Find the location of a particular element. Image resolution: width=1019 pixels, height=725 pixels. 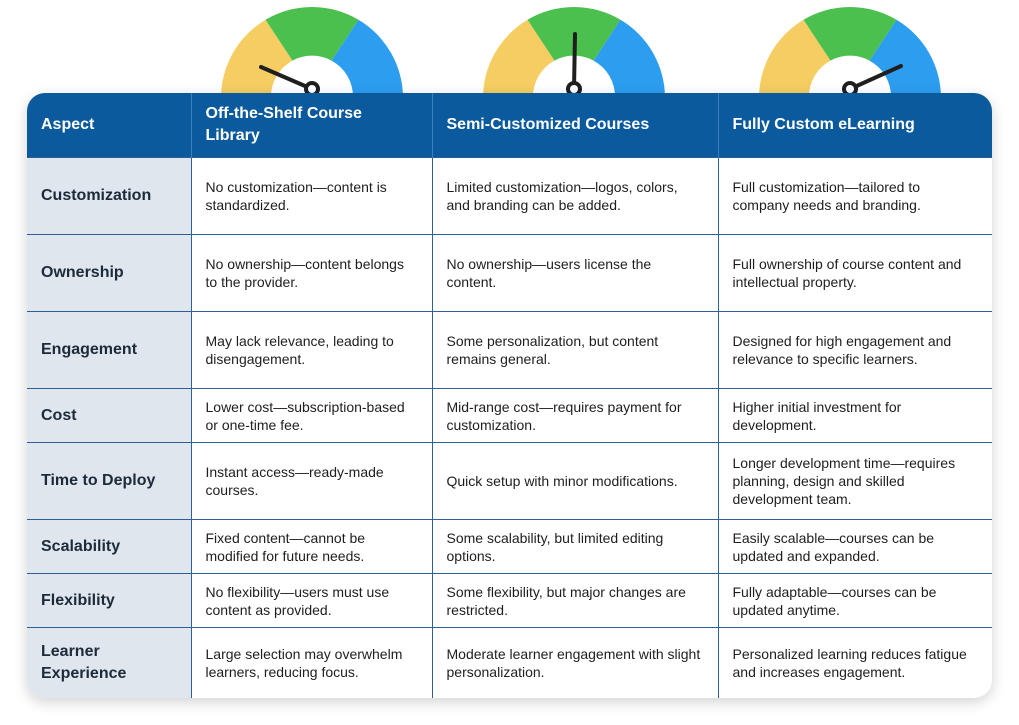

gauge-semi-customized is located at coordinates (574, 50).